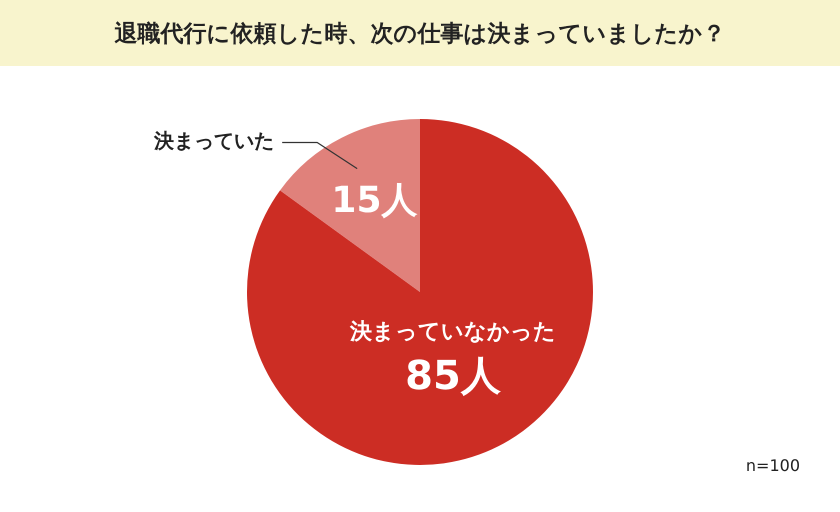 The image size is (840, 512). I want to click on data-label: 15人, so click(374, 200).